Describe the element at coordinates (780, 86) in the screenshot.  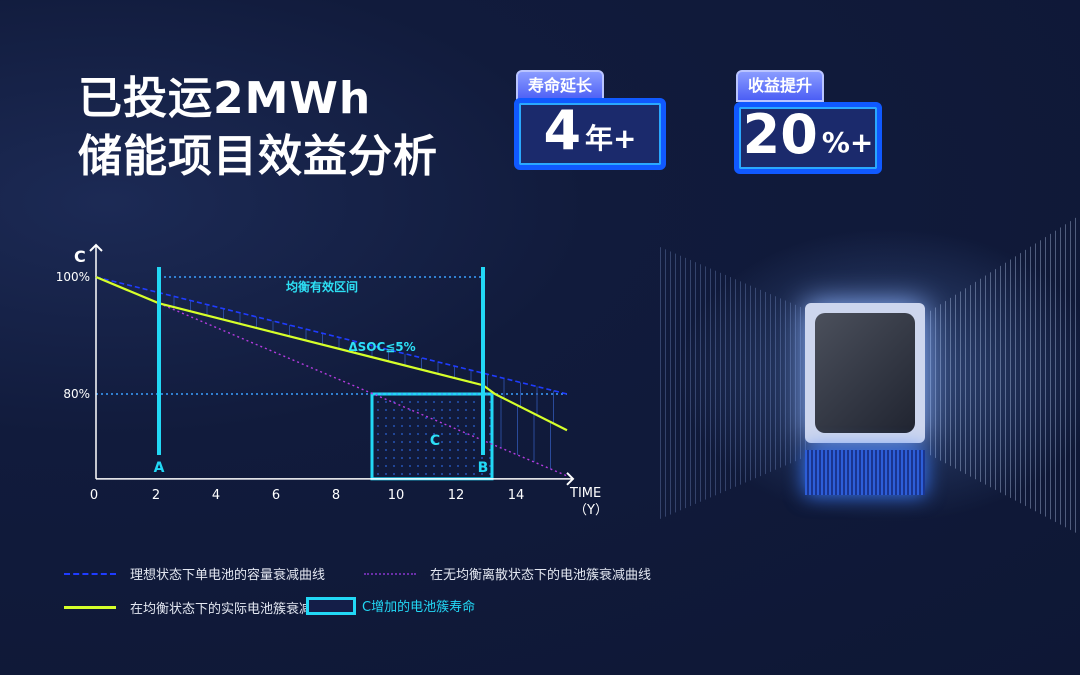
I see `badge-tag: 收益提升` at that location.